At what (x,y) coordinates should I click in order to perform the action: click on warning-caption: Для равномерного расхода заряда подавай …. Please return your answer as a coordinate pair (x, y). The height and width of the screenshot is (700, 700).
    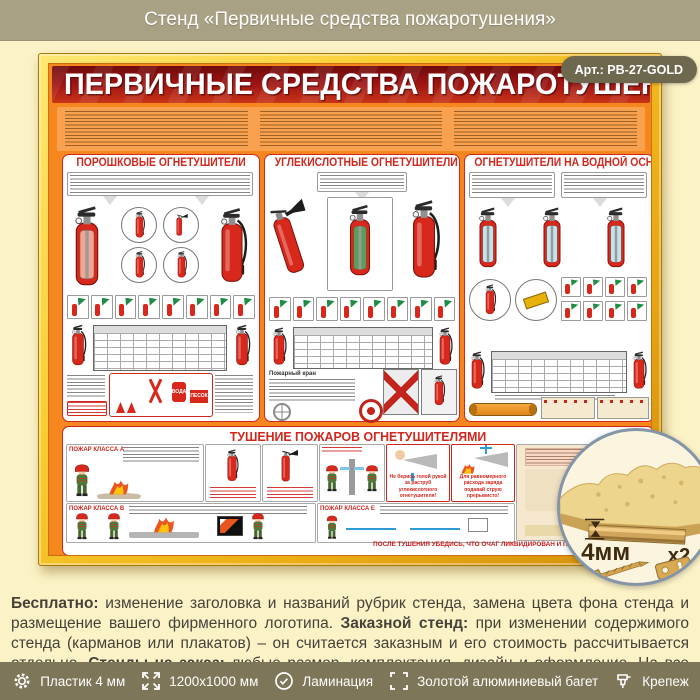
    Looking at the image, I should click on (483, 486).